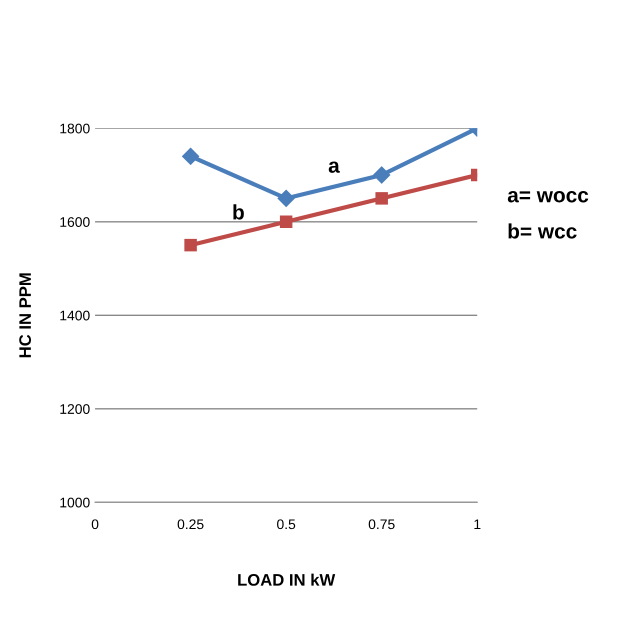 This screenshot has width=638, height=635. Describe the element at coordinates (25, 315) in the screenshot. I see `y-axis-title: HC IN PPM` at that location.